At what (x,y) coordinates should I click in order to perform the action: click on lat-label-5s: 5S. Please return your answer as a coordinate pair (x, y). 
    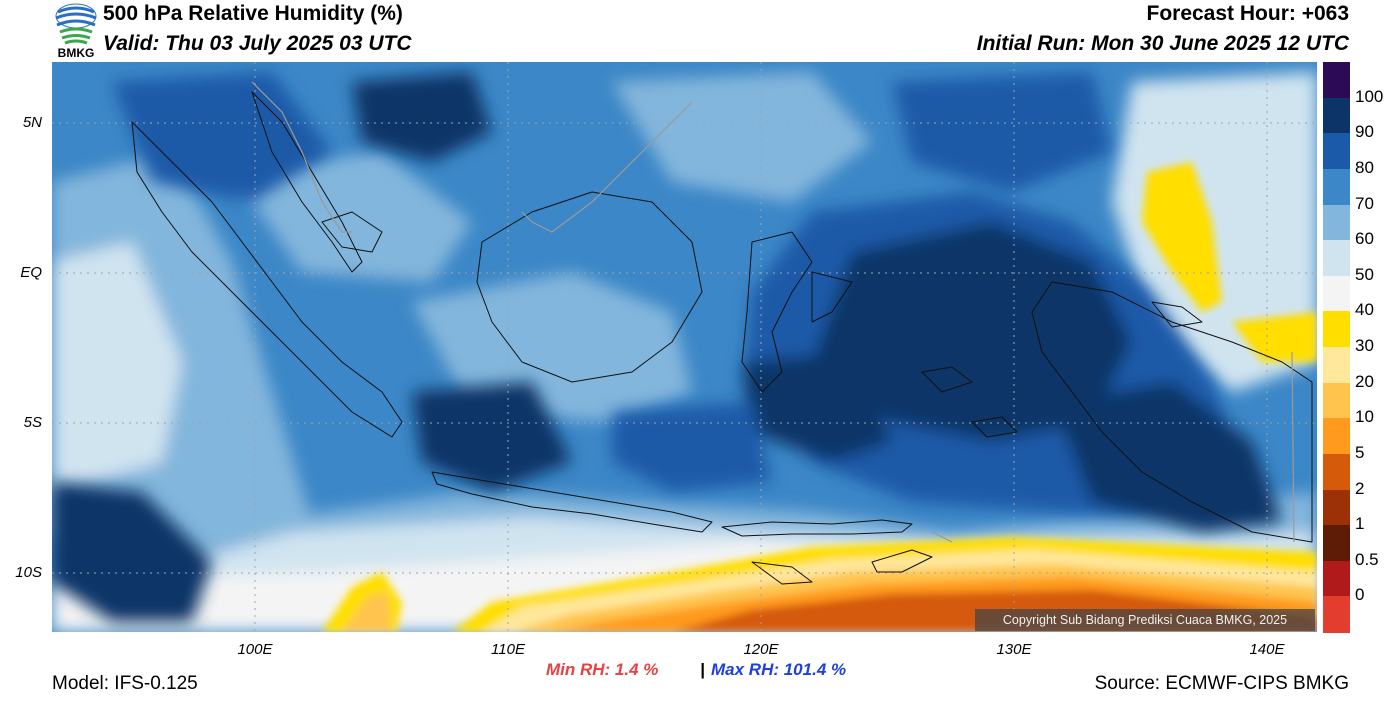
    Looking at the image, I should click on (32, 422).